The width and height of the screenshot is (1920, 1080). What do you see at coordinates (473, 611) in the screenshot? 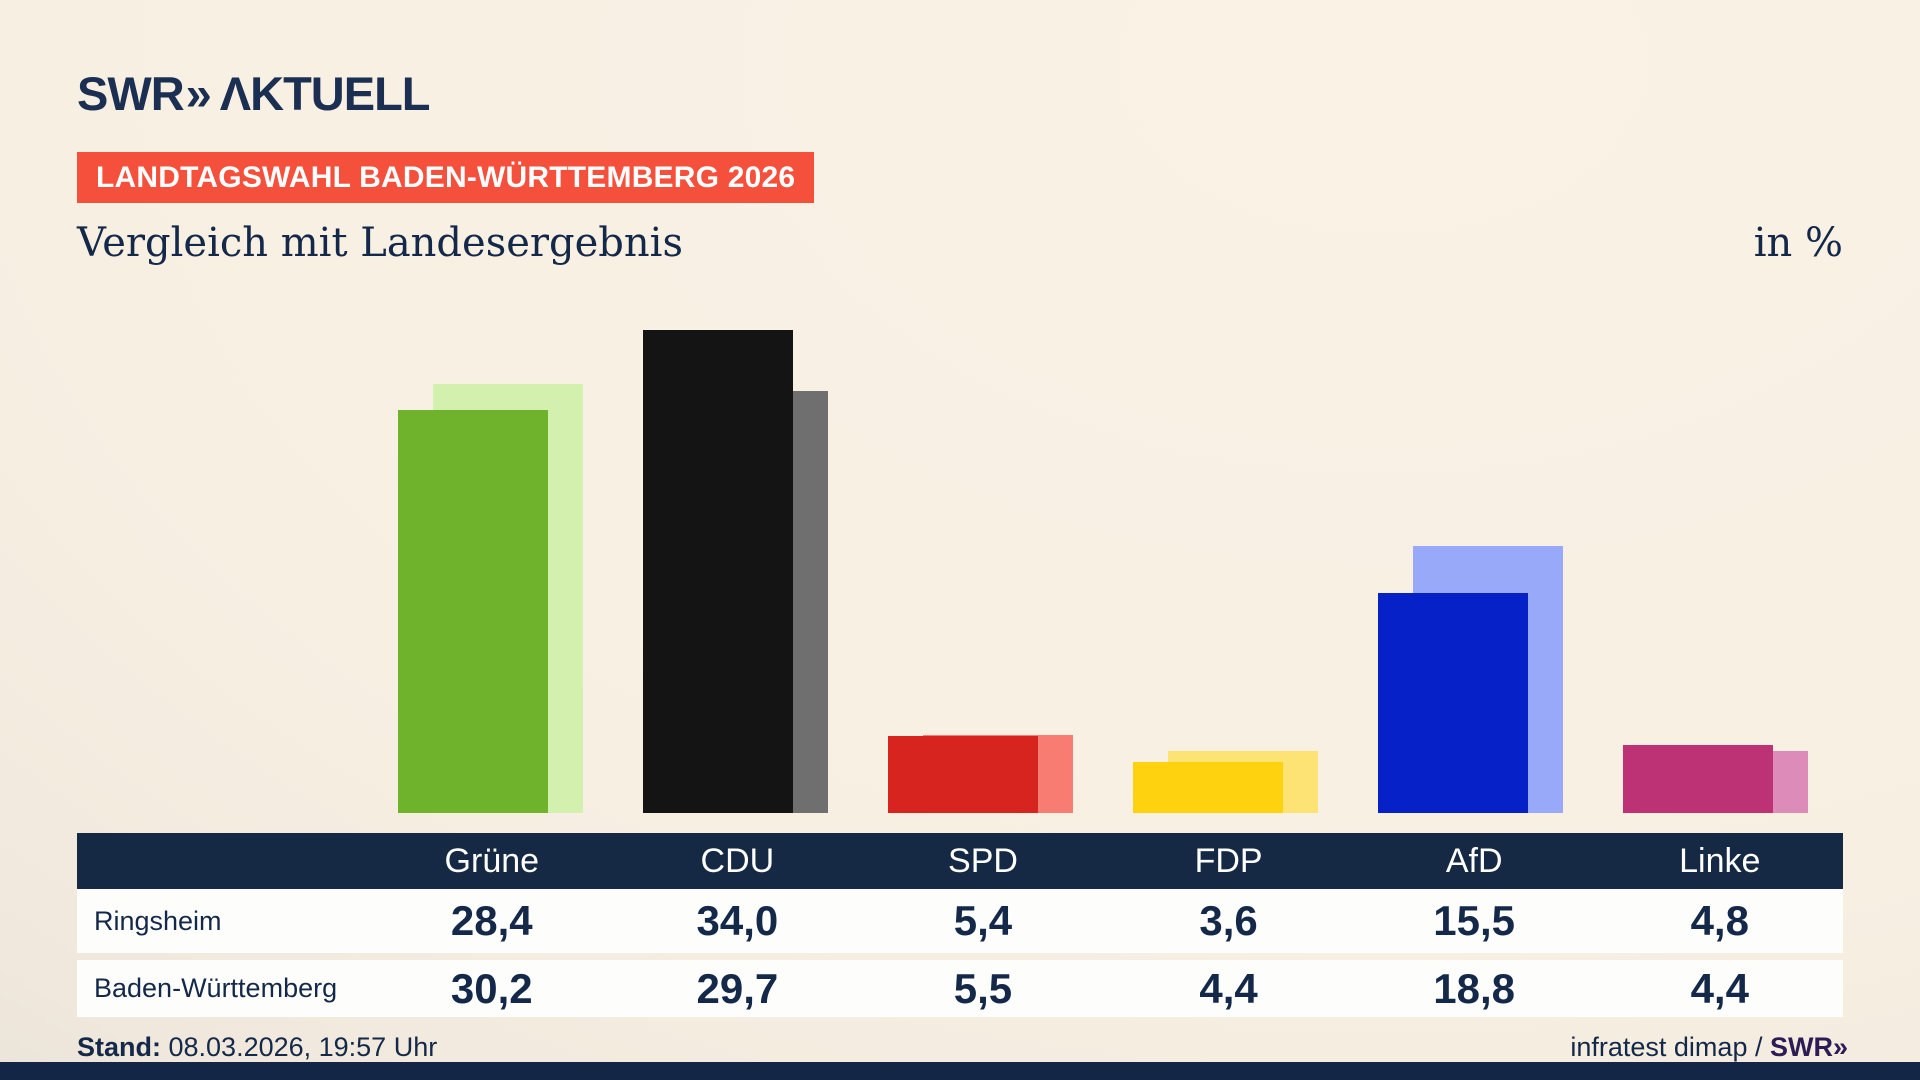
I see `bar-gruene-ringsheim` at bounding box center [473, 611].